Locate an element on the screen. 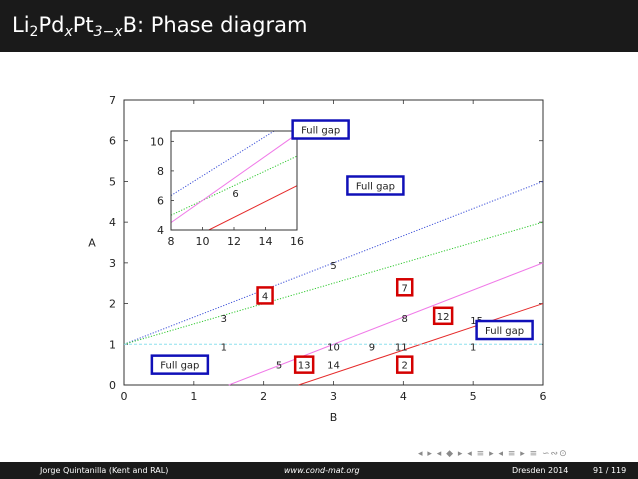  inset-x-tick-label: 16 is located at coordinates (297, 241).